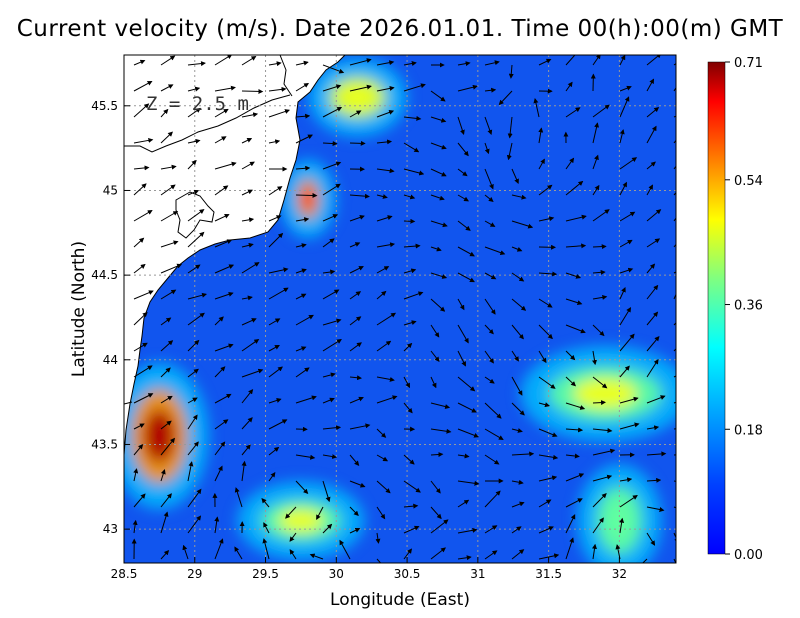 Image resolution: width=800 pixels, height=618 pixels. I want to click on x-tick-label: 31, so click(477, 574).